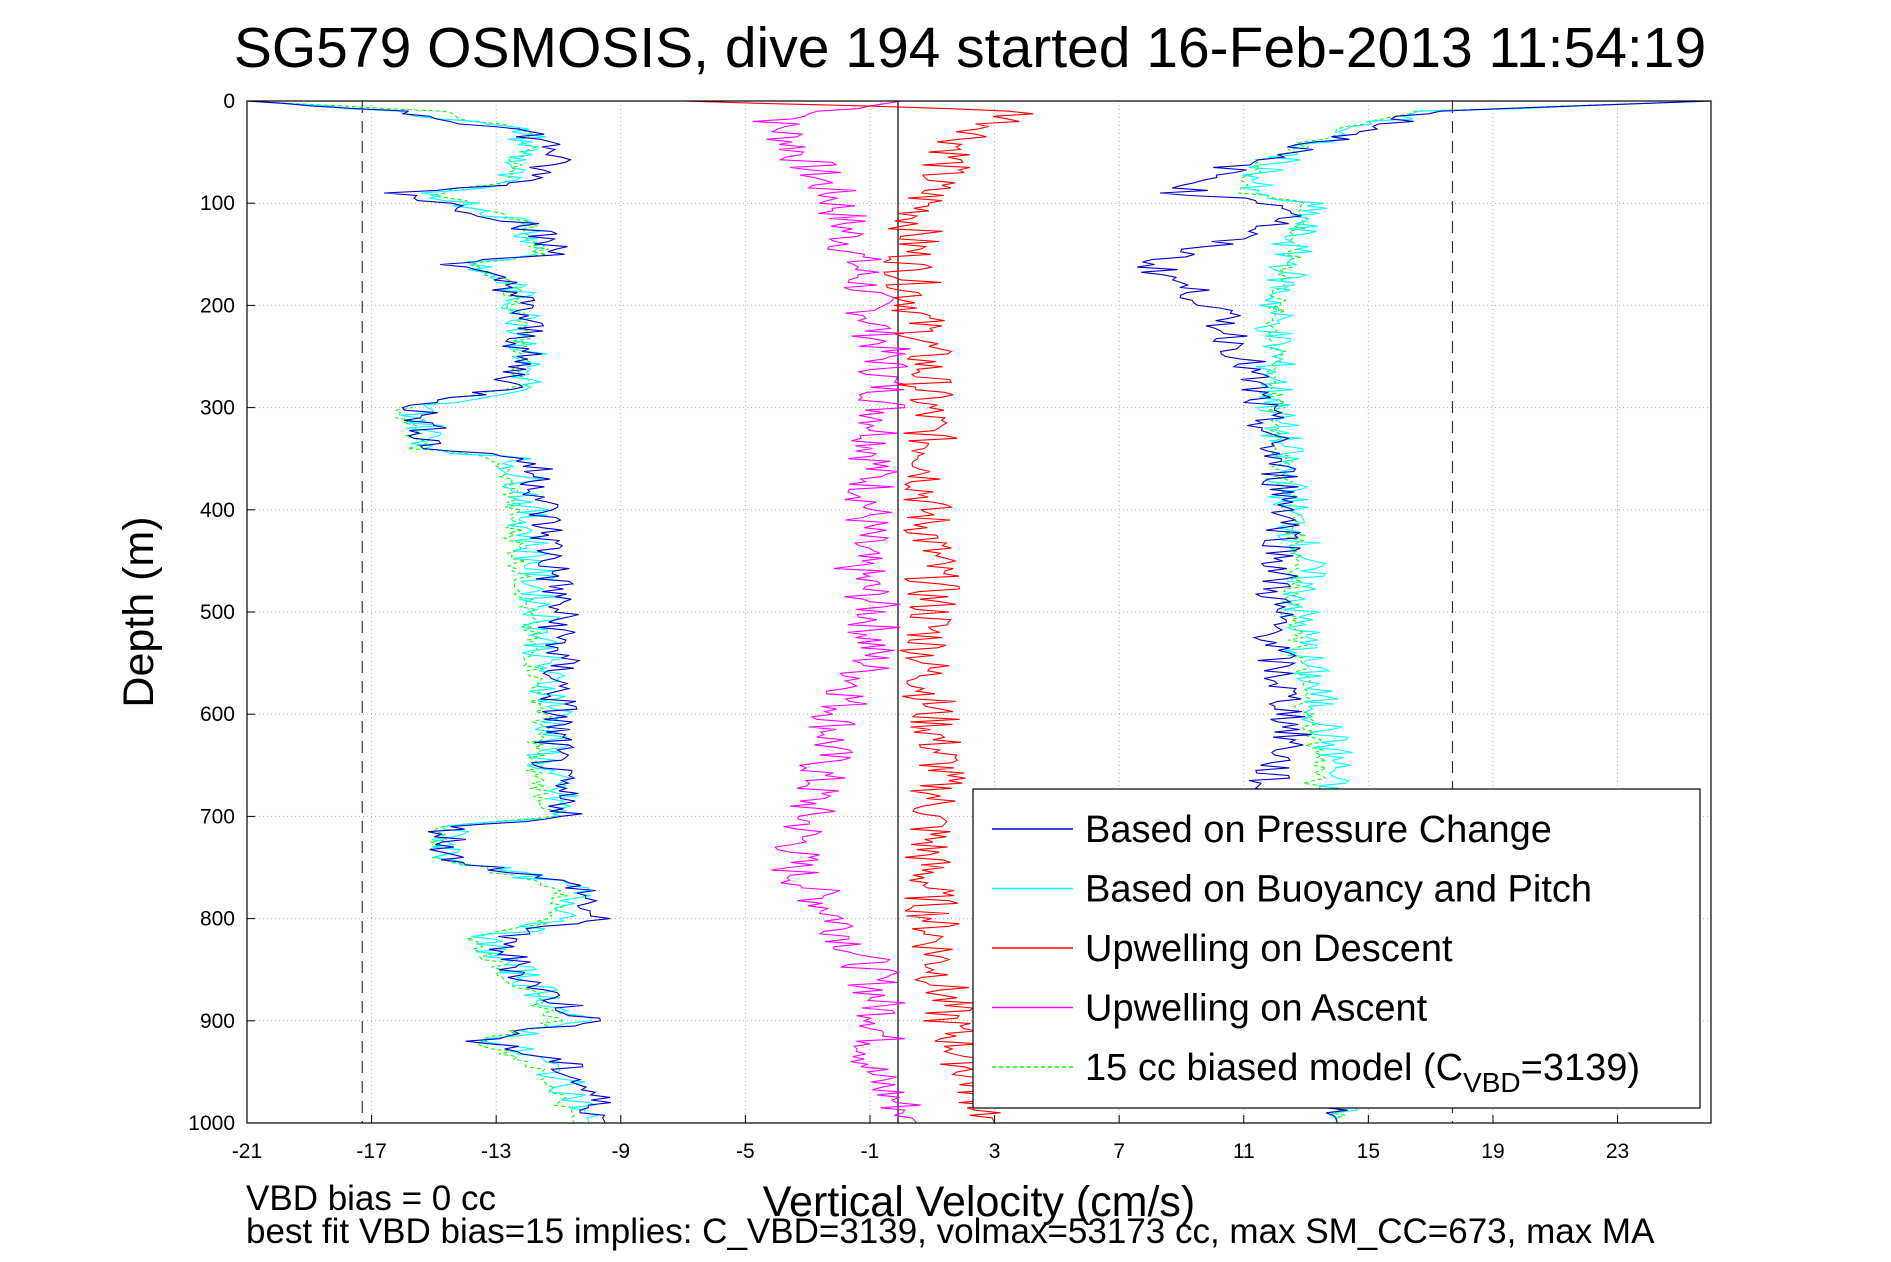  Describe the element at coordinates (217, 1021) in the screenshot. I see `y-tick-label: 900` at that location.